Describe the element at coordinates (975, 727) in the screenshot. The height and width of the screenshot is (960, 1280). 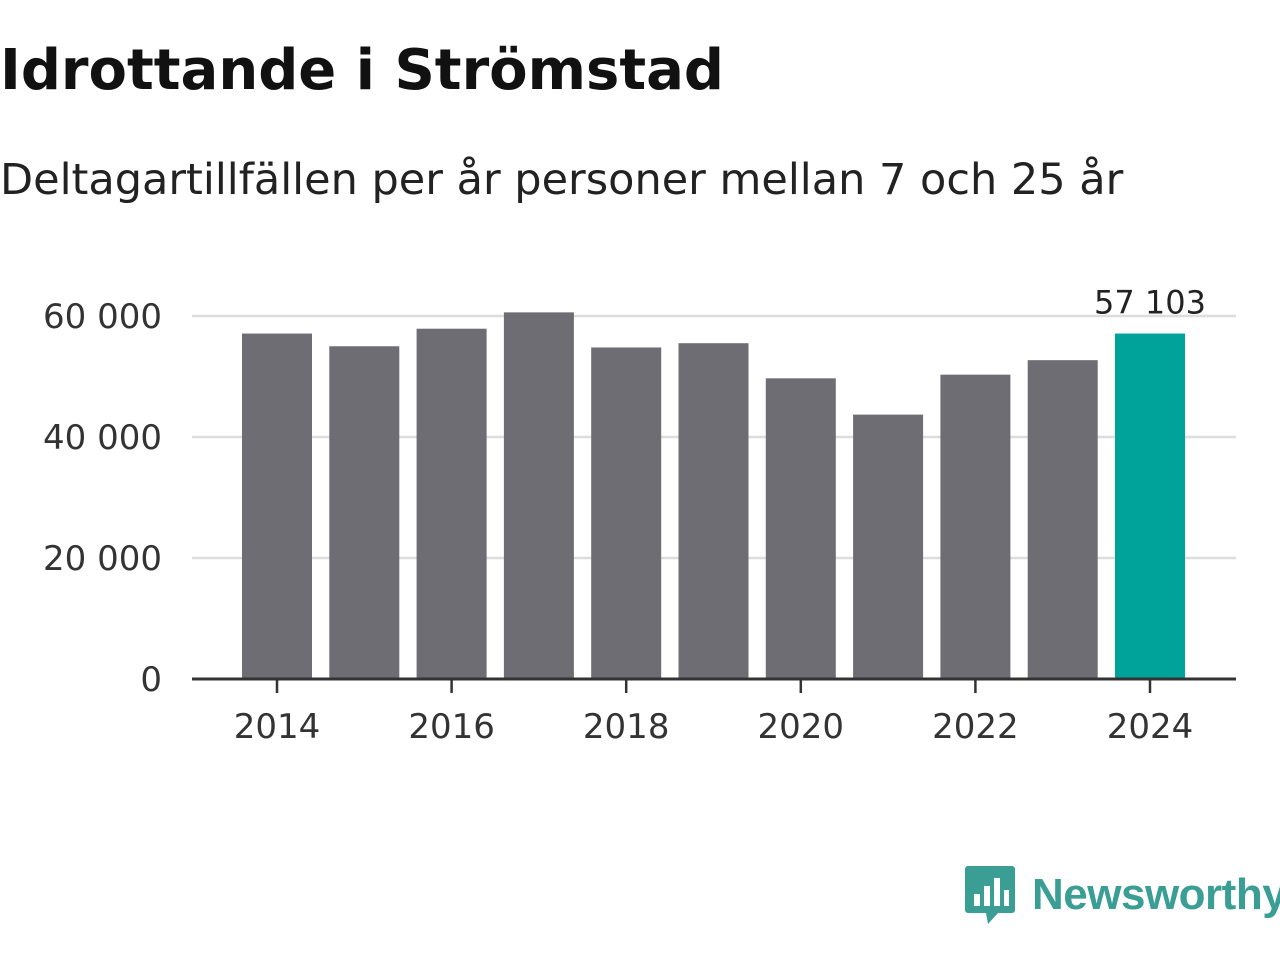
I see `x-tick-label: 2022` at that location.